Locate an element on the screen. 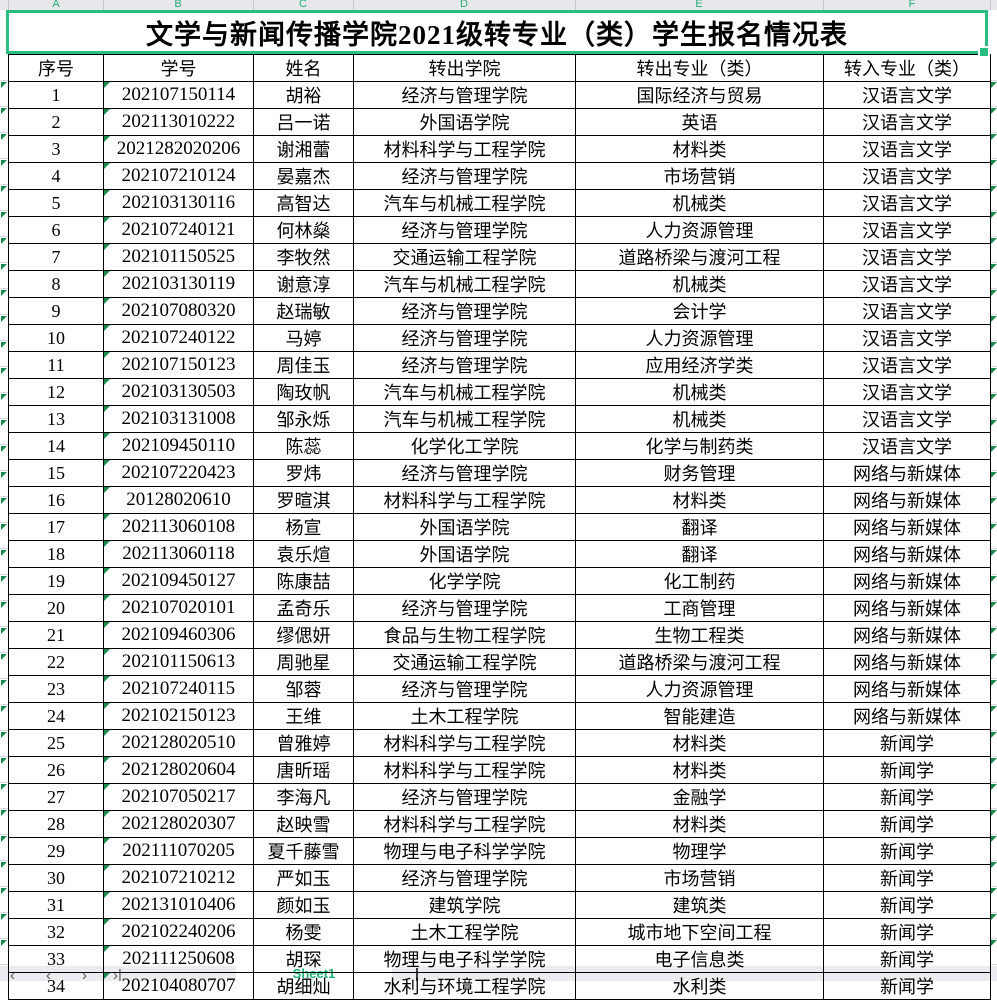  cell-seq: 34 is located at coordinates (56, 986).